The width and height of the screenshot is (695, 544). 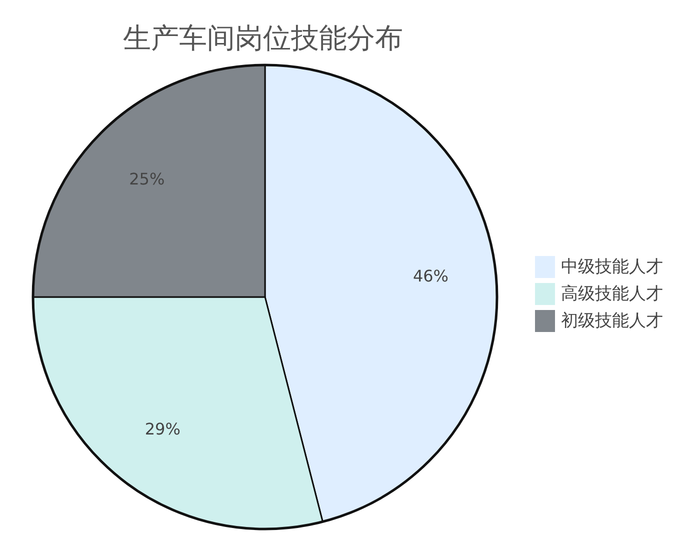 I want to click on data-label: 25%, so click(x=147, y=178).